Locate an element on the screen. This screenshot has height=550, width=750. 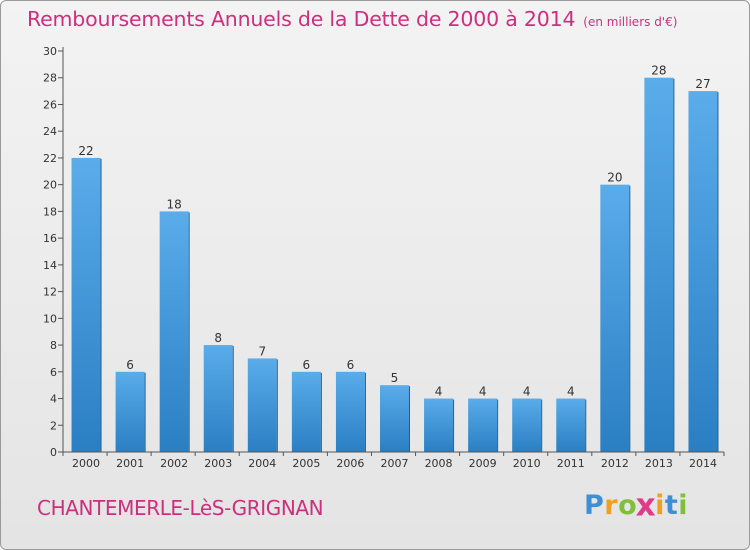
x-tick-label-2004: 2004 is located at coordinates (262, 463).